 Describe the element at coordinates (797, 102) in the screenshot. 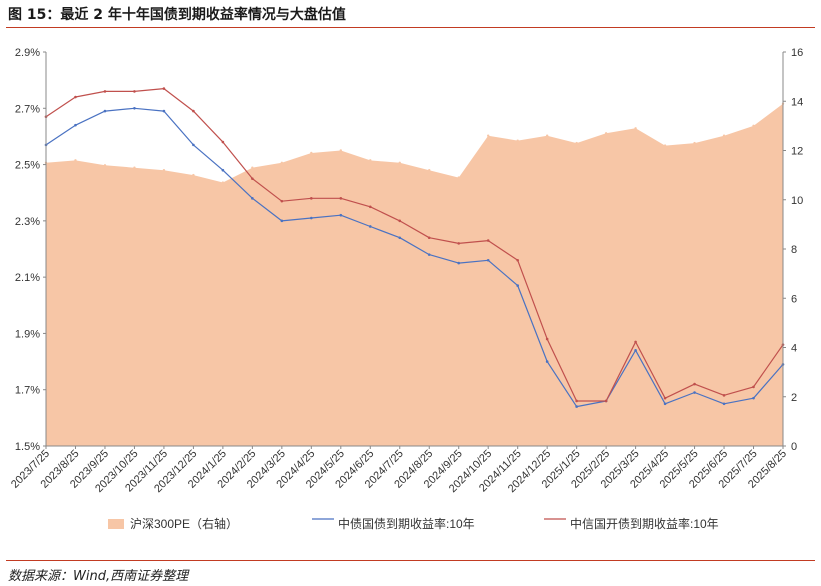

I see `right-tick-label: 14` at that location.